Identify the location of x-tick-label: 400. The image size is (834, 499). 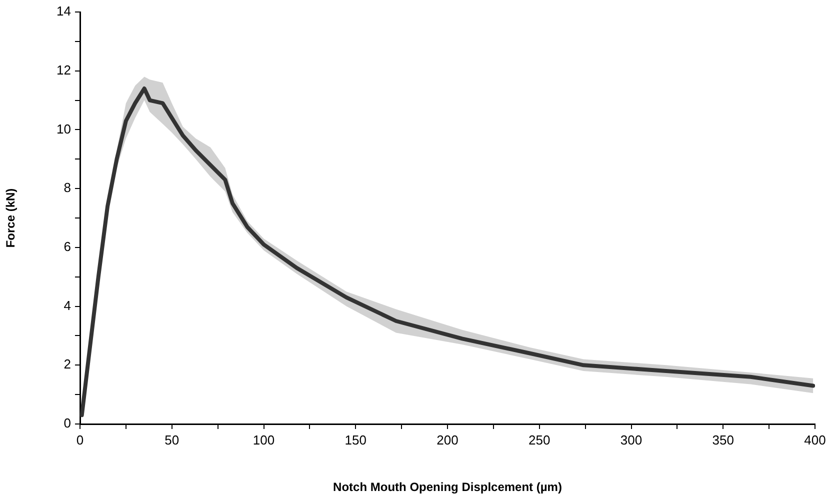
(815, 440).